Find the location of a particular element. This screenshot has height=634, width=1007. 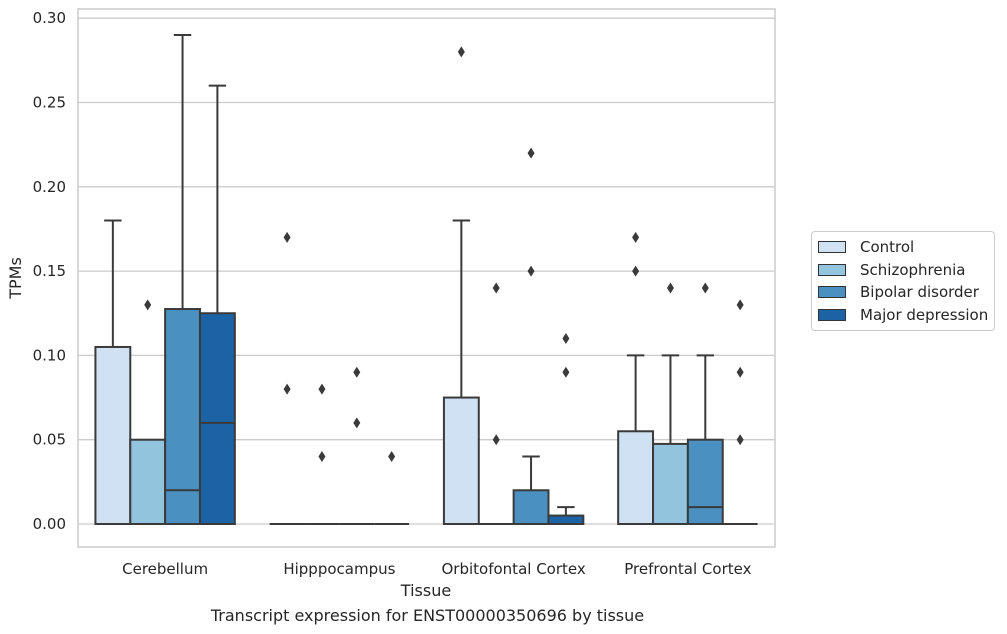

x-tick-label: Cerebellum is located at coordinates (165, 569).